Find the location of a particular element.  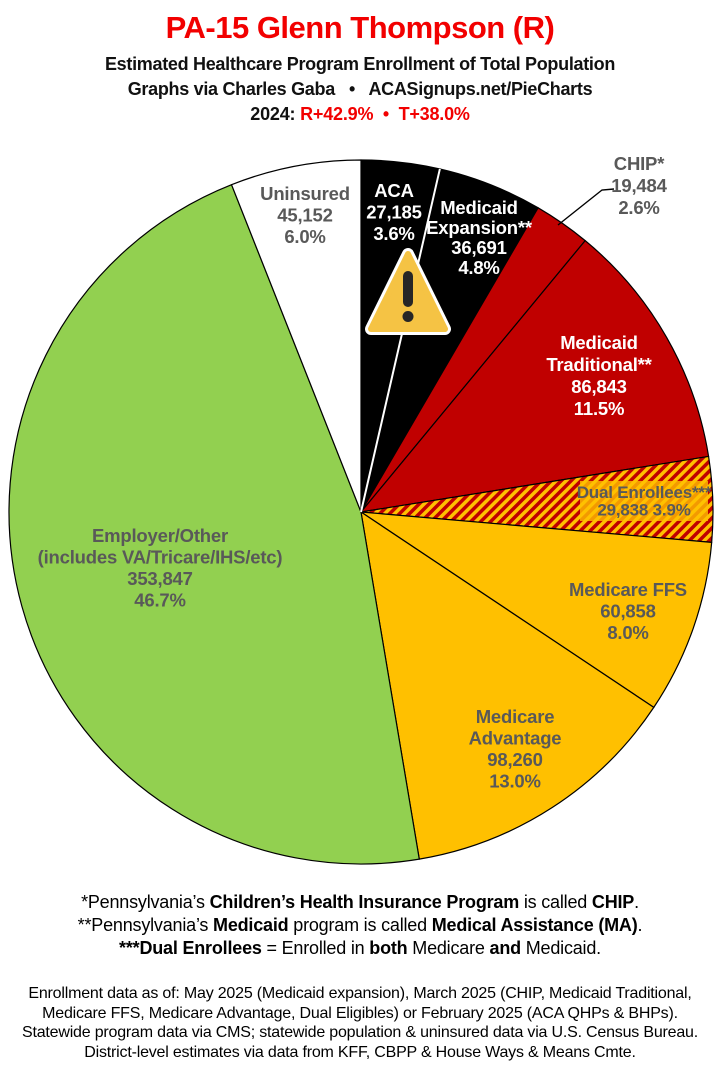

footnote-segment: Medicare is located at coordinates (448, 948).